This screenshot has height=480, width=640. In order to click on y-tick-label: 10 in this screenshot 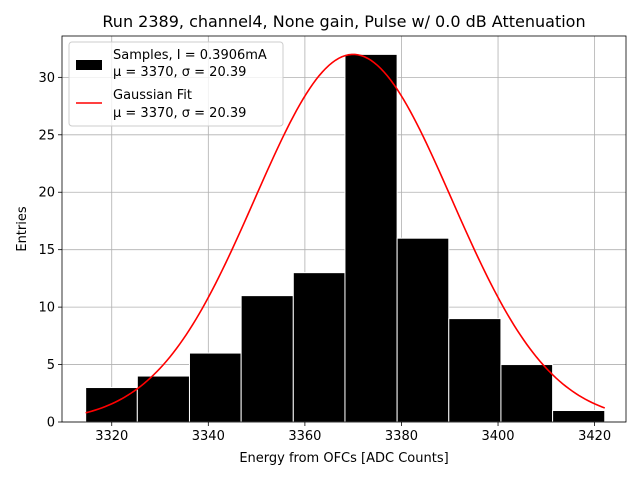, I will do `click(46, 308)`.